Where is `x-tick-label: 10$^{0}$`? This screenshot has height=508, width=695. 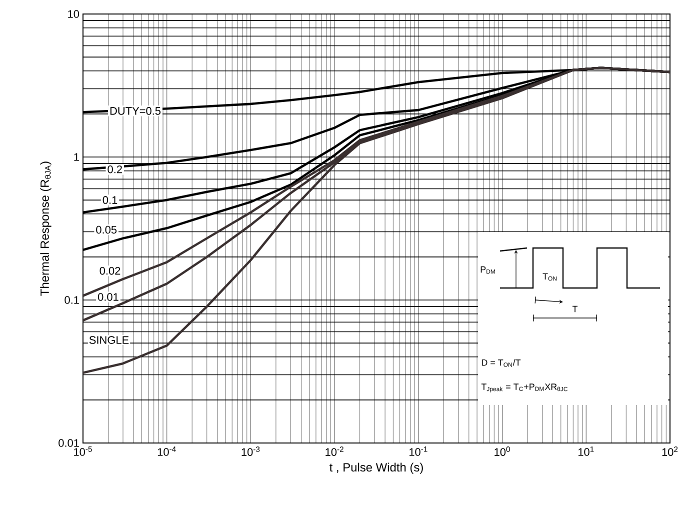
x-tick-label: 10$^{0}$ is located at coordinates (502, 451).